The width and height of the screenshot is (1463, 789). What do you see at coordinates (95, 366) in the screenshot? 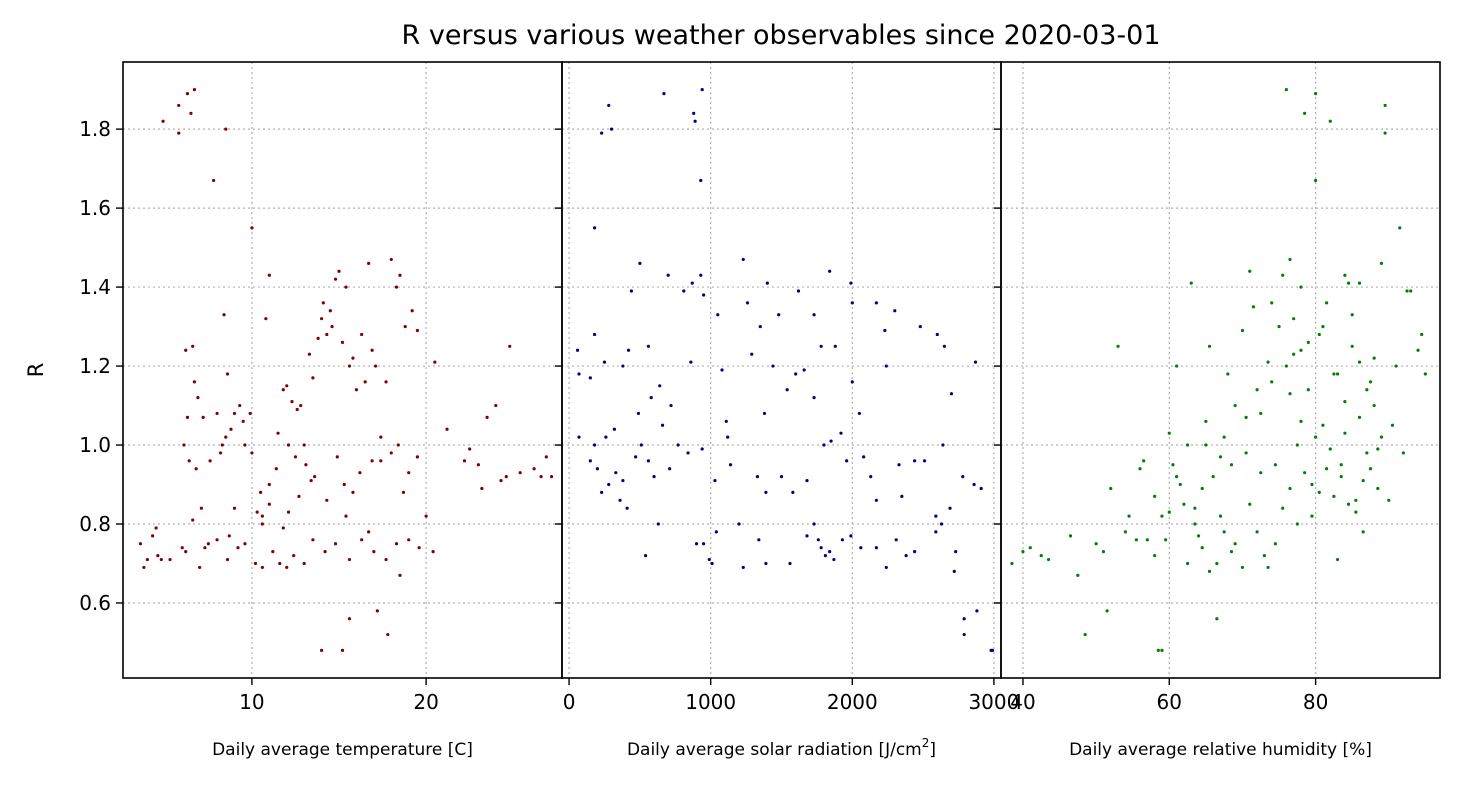
I see `y-tick-label: 1.2` at bounding box center [95, 366].